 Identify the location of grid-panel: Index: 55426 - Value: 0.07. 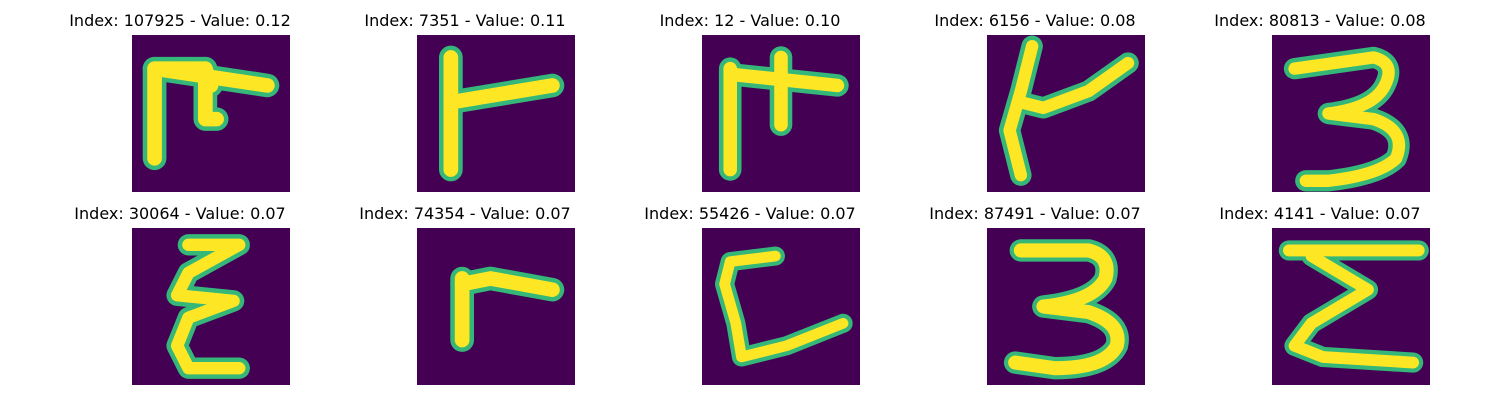
(750, 290).